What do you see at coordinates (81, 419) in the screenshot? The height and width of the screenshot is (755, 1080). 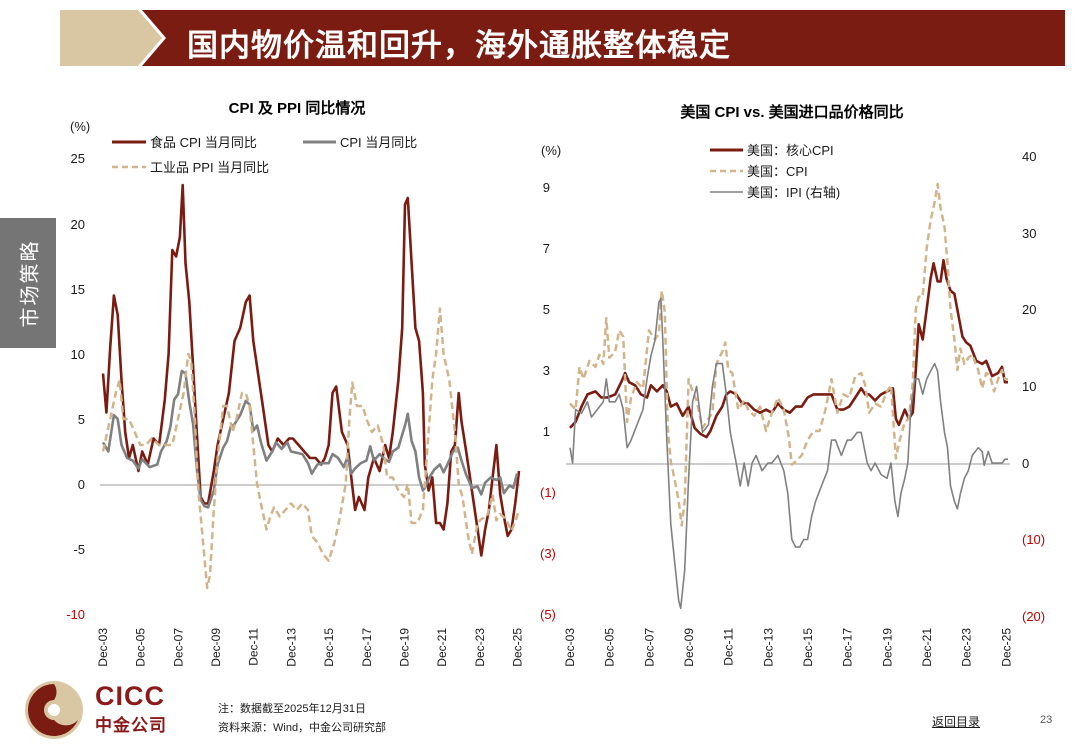 I see `chart-1-ytick-5: 5` at bounding box center [81, 419].